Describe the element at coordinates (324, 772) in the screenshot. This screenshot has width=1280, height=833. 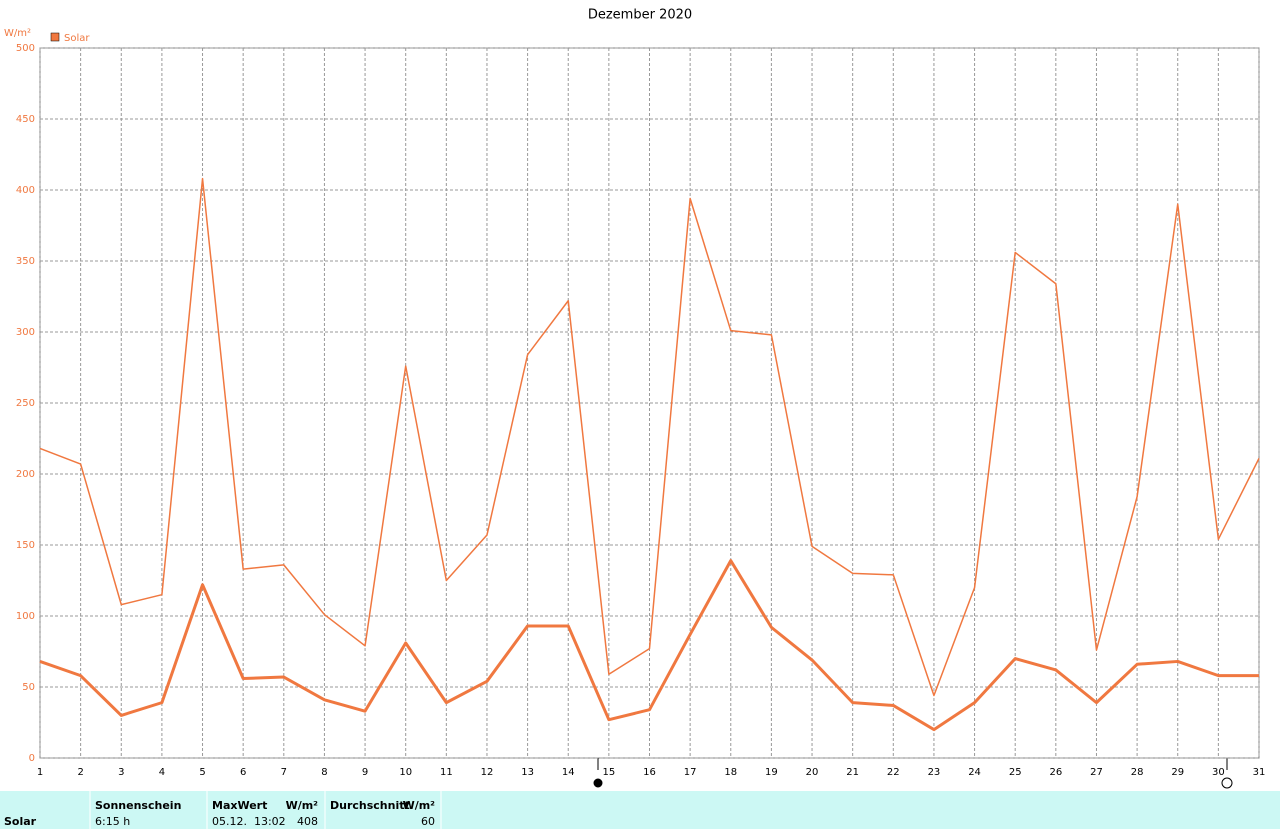
I see `x-tick-label: 8` at that location.